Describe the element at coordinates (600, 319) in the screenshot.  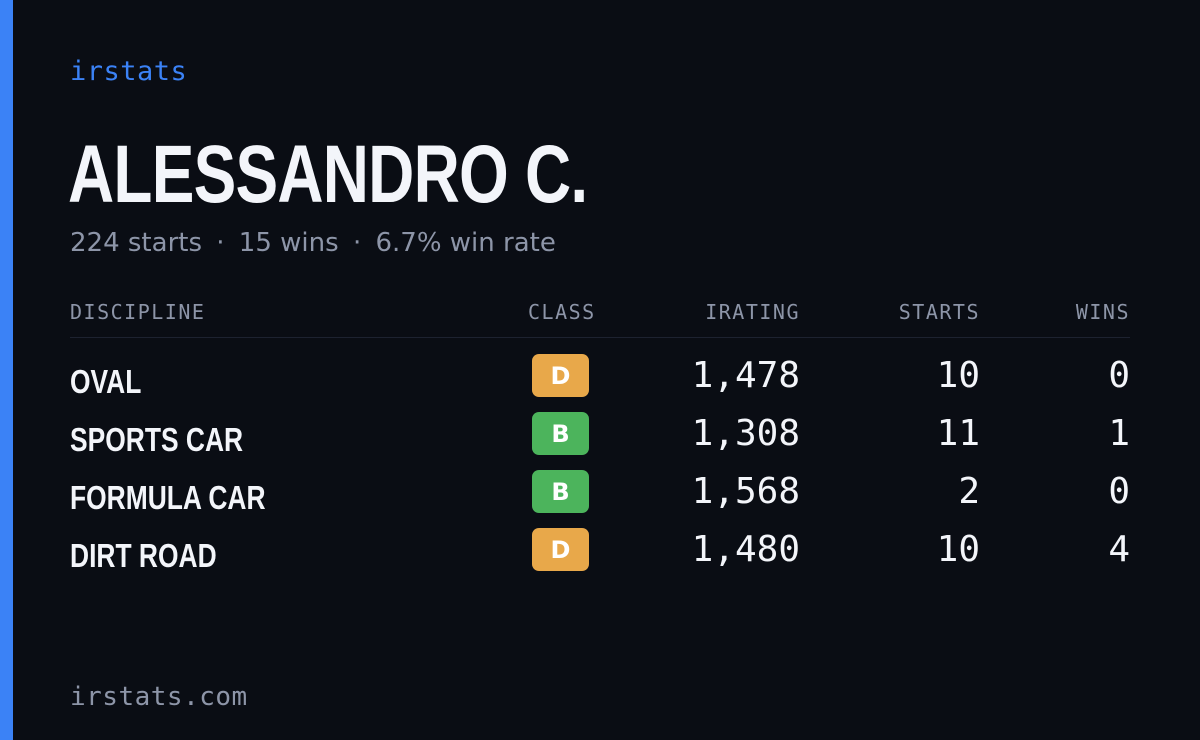
I see `table-header: DISCIPLINE CLASS IRATING STARTS WINS` at that location.